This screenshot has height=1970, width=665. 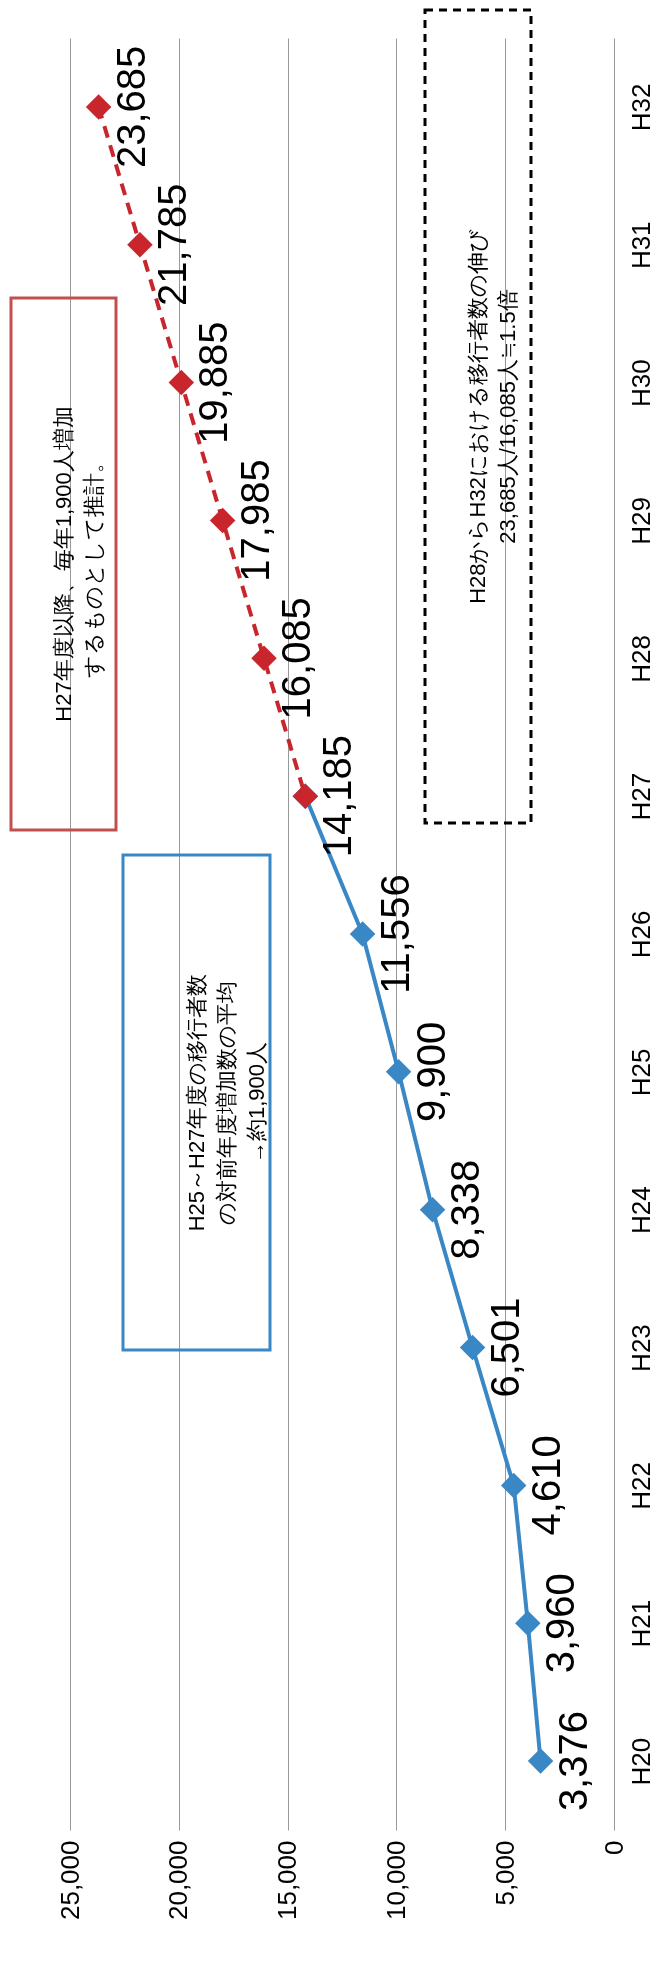 What do you see at coordinates (226, 1102) in the screenshot?
I see `annotation: H25～H27年度の移行者数の対前年度増加数の平均→約1,900人` at bounding box center [226, 1102].